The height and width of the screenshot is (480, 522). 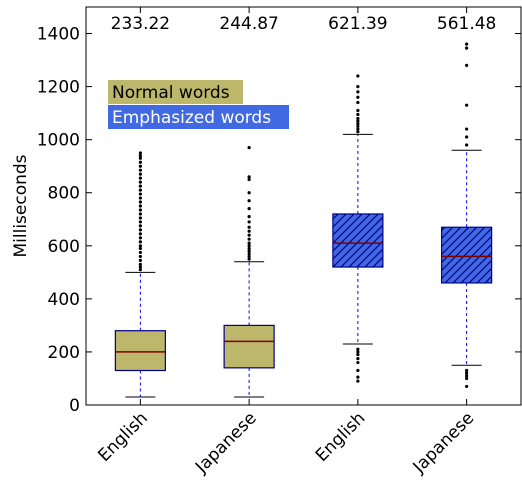 What do you see at coordinates (248, 24) in the screenshot?
I see `mean-value-label: 244.87` at bounding box center [248, 24].